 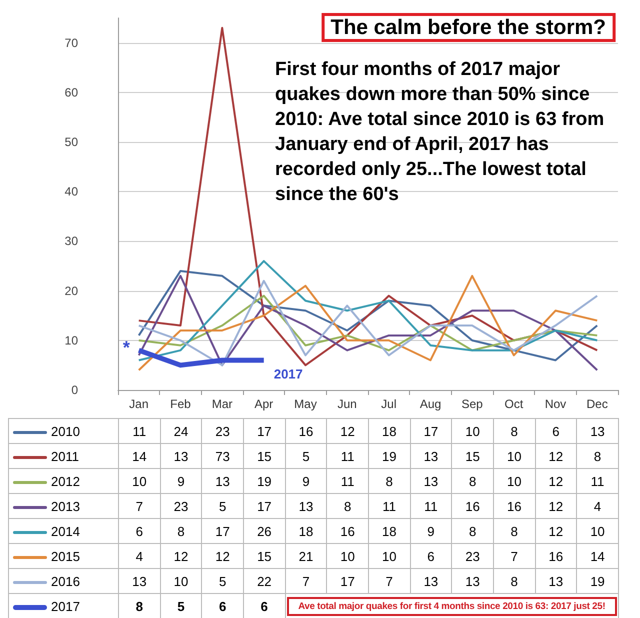 I want to click on data-label: 21, so click(x=306, y=556).